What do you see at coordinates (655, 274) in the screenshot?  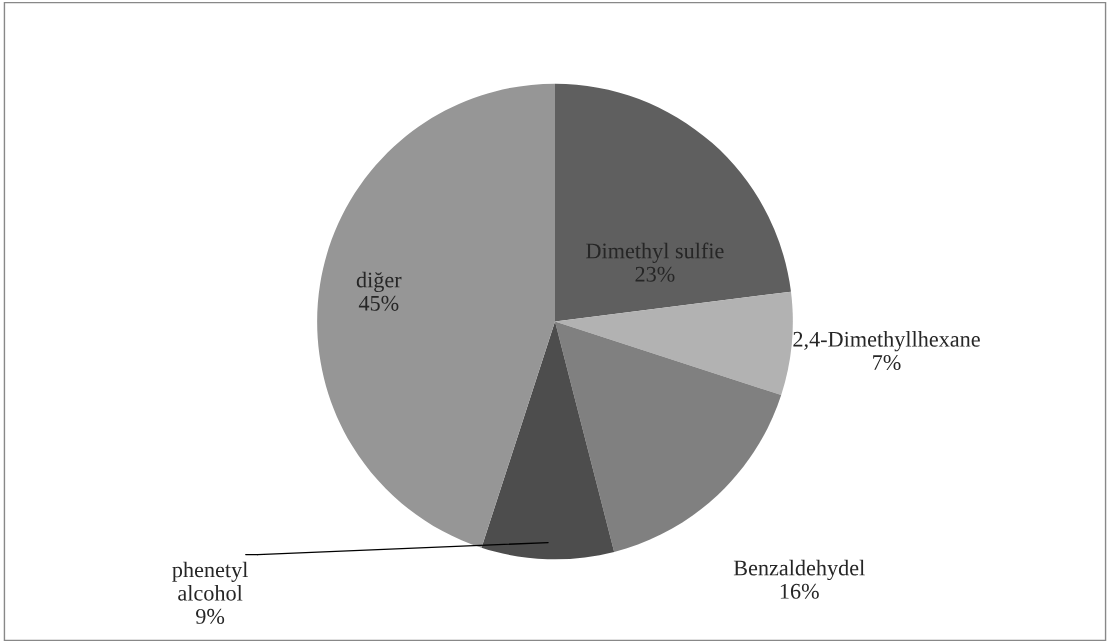 I see `data-label: 23%` at bounding box center [655, 274].